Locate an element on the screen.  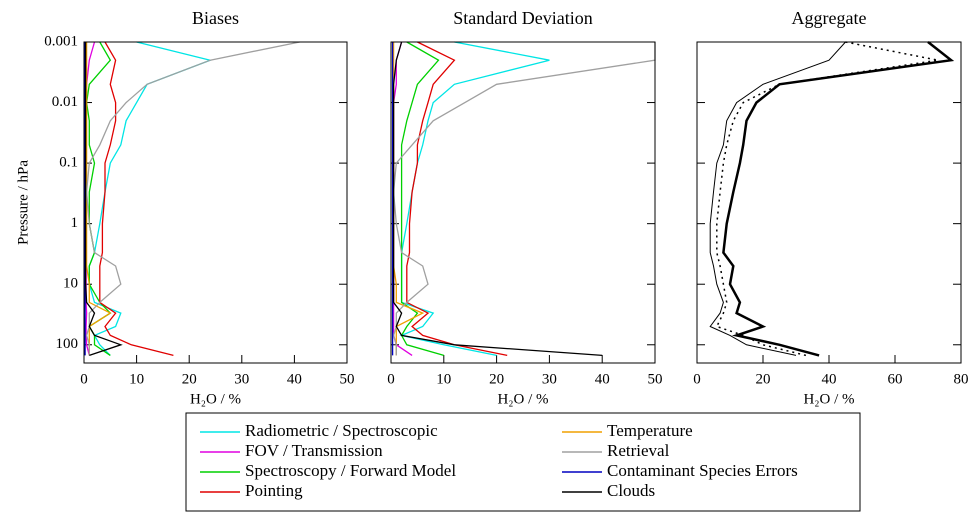
y-tick-label: 1 is located at coordinates (75, 223).